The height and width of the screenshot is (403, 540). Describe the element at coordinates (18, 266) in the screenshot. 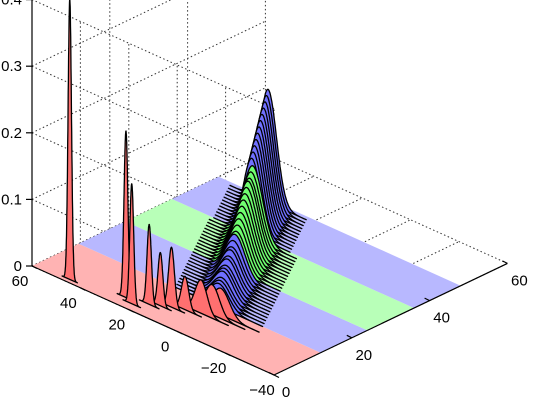

I see `z-tick-label: 0` at that location.